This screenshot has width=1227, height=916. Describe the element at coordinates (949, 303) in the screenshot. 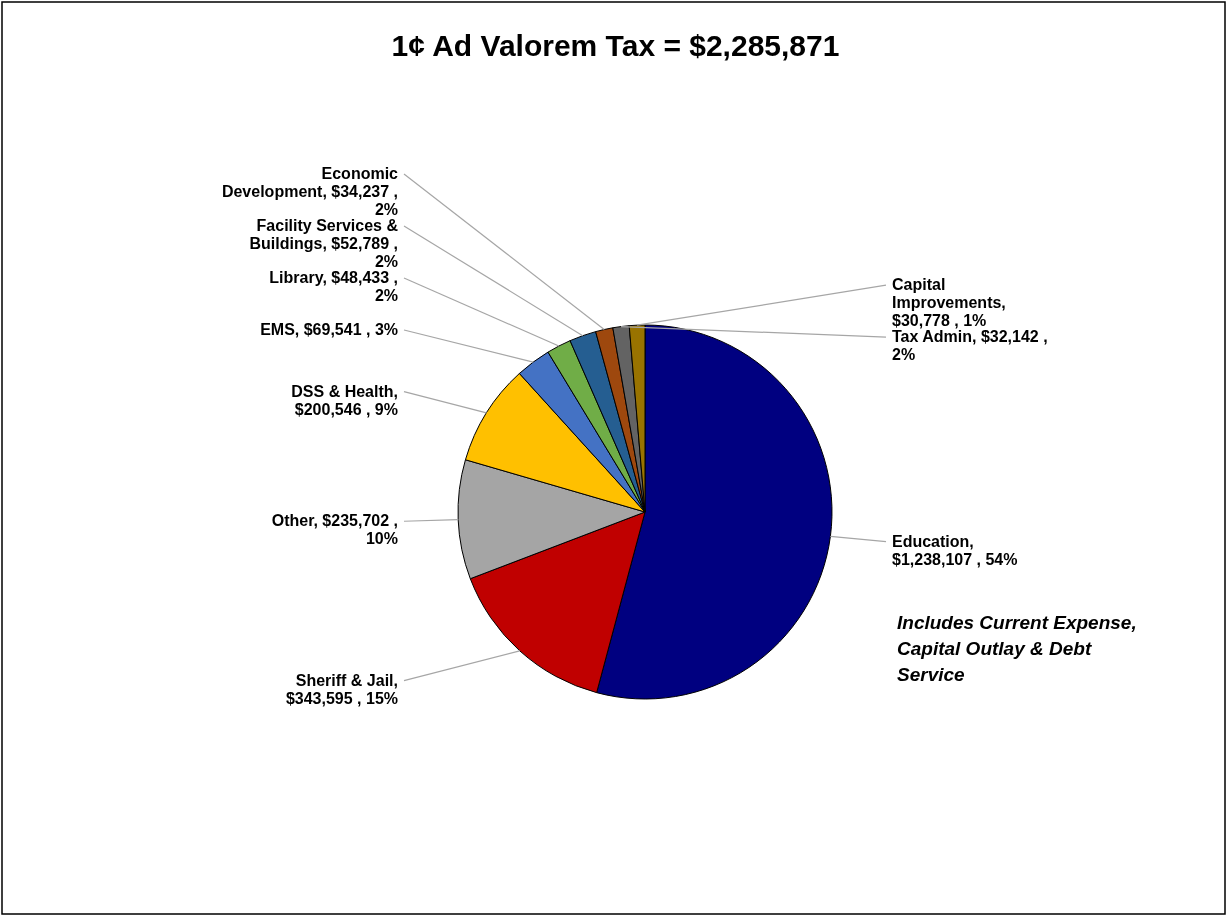

I see `slice-label: Capital Improvements, $30,778 , 1%` at that location.